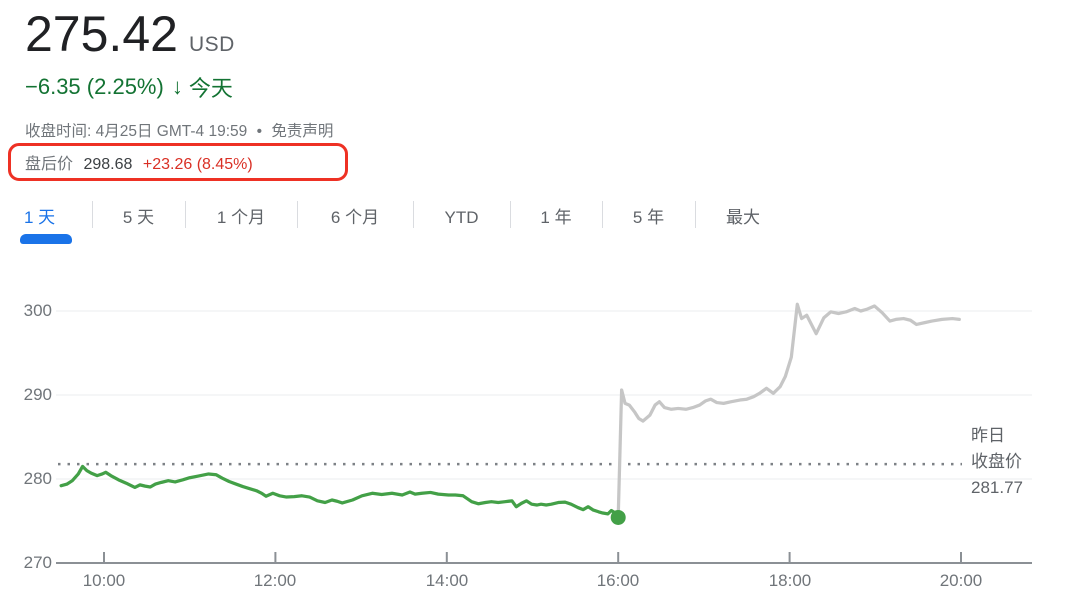  I want to click on tab-5-day: 5 天, so click(138, 217).